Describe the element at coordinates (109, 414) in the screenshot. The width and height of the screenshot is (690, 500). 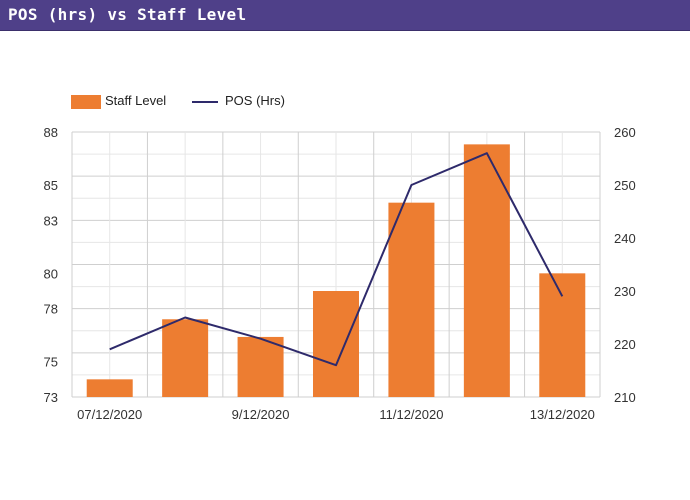
I see `x-tick-label: 07/12/2020` at that location.